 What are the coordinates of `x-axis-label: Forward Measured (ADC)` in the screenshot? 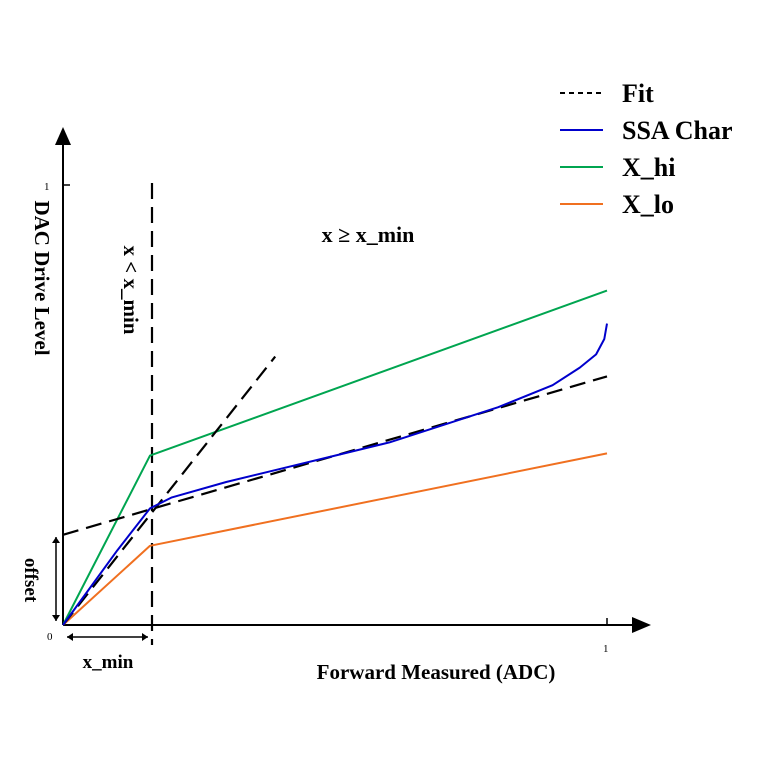 It's located at (436, 672).